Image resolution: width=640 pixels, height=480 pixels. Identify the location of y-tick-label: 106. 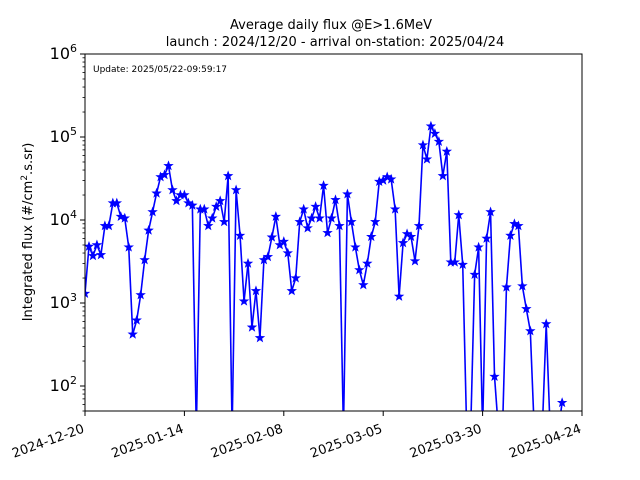
(63, 52).